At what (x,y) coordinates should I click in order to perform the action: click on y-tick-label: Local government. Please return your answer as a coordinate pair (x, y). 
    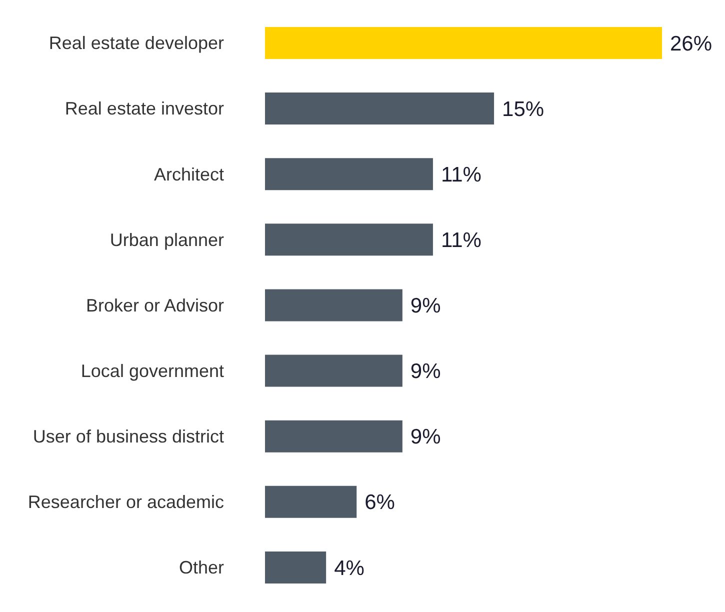
    Looking at the image, I should click on (152, 370).